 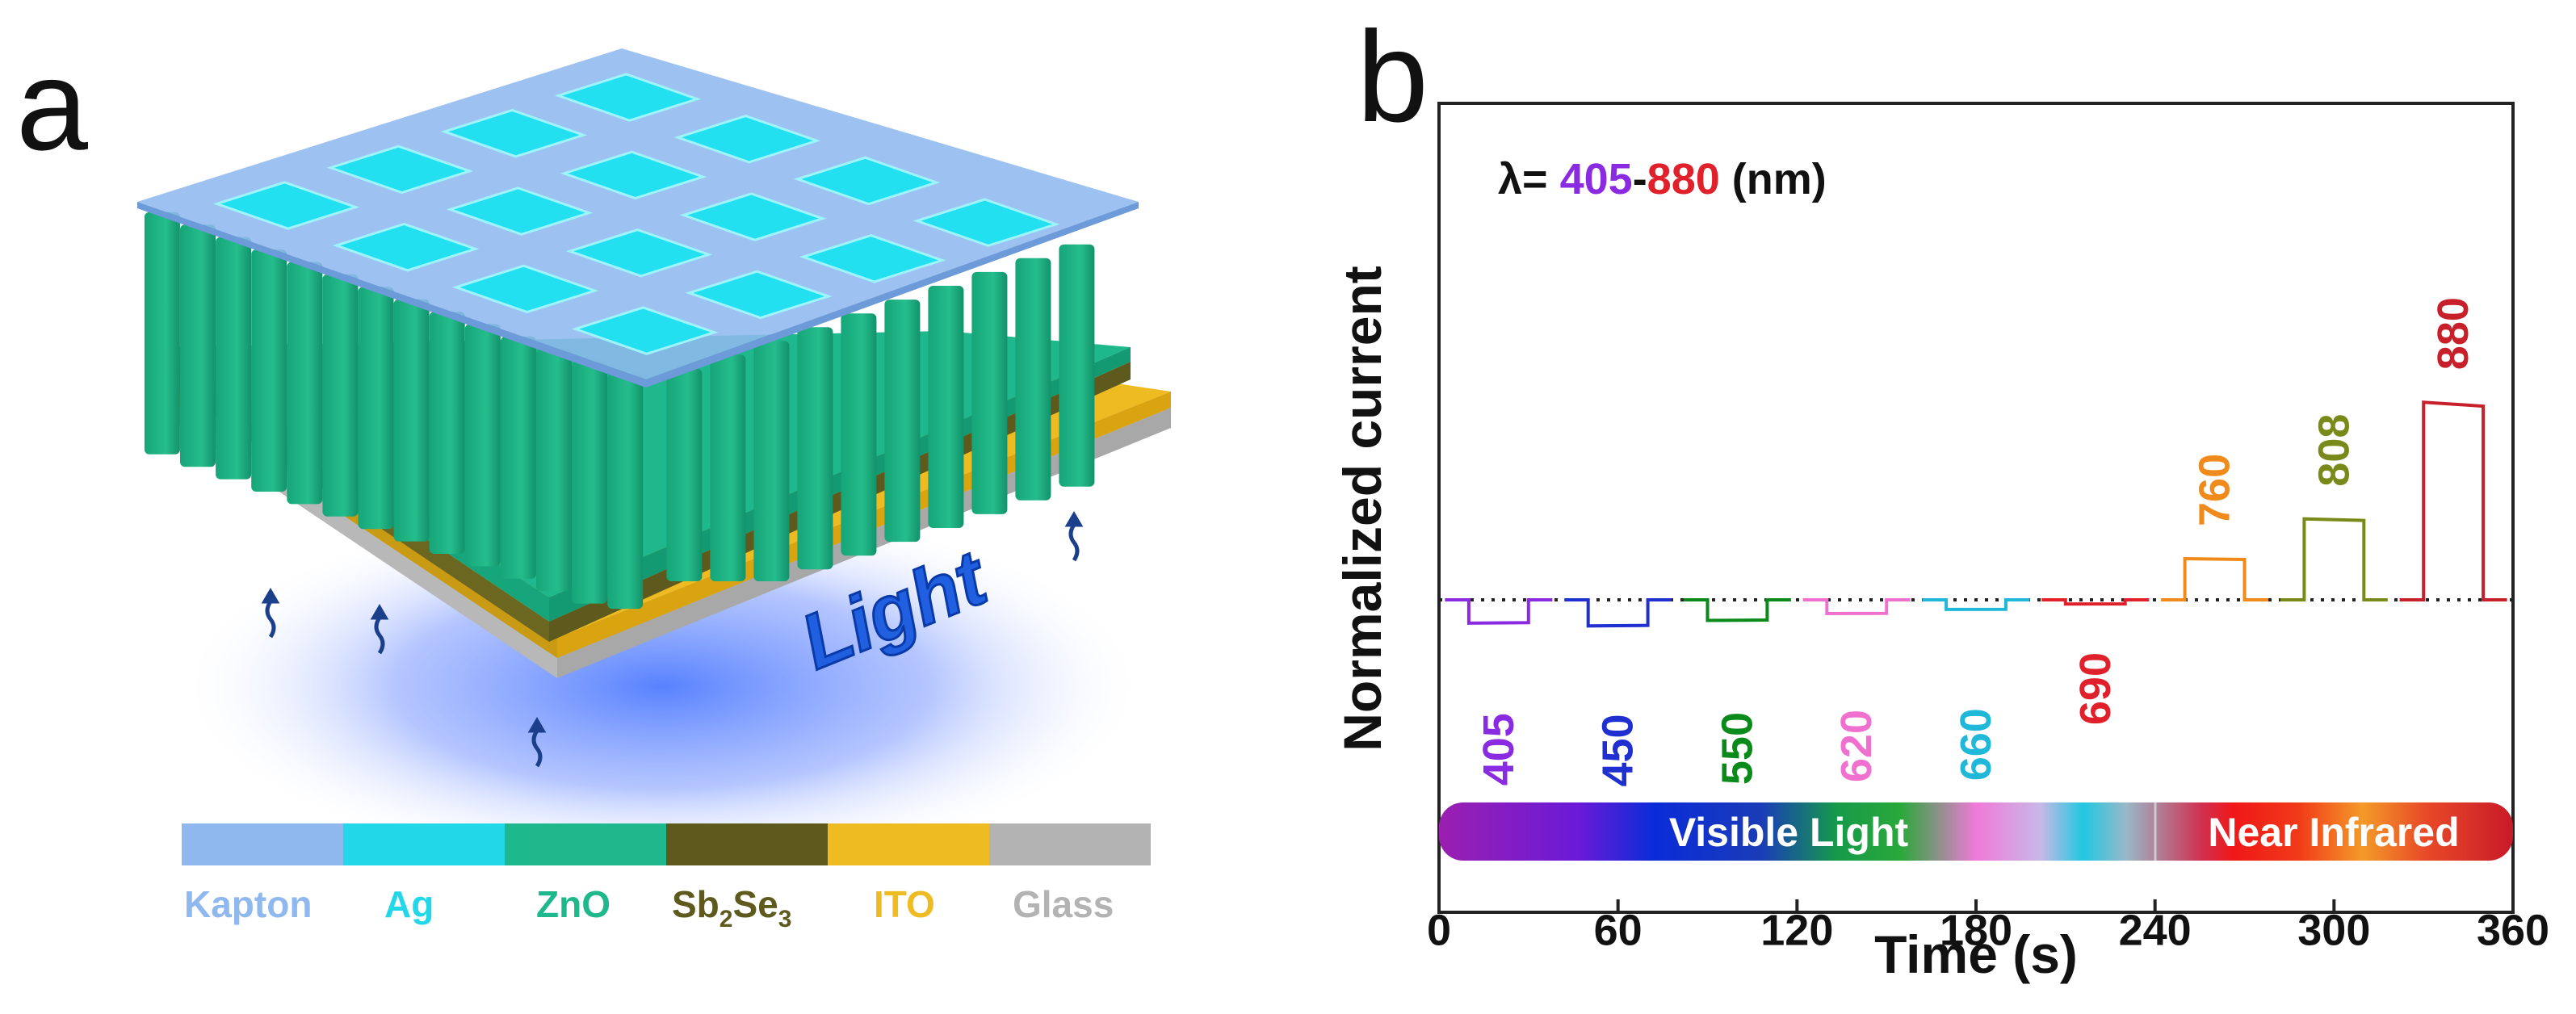 What do you see at coordinates (672, 640) in the screenshot?
I see `light-arrows` at bounding box center [672, 640].